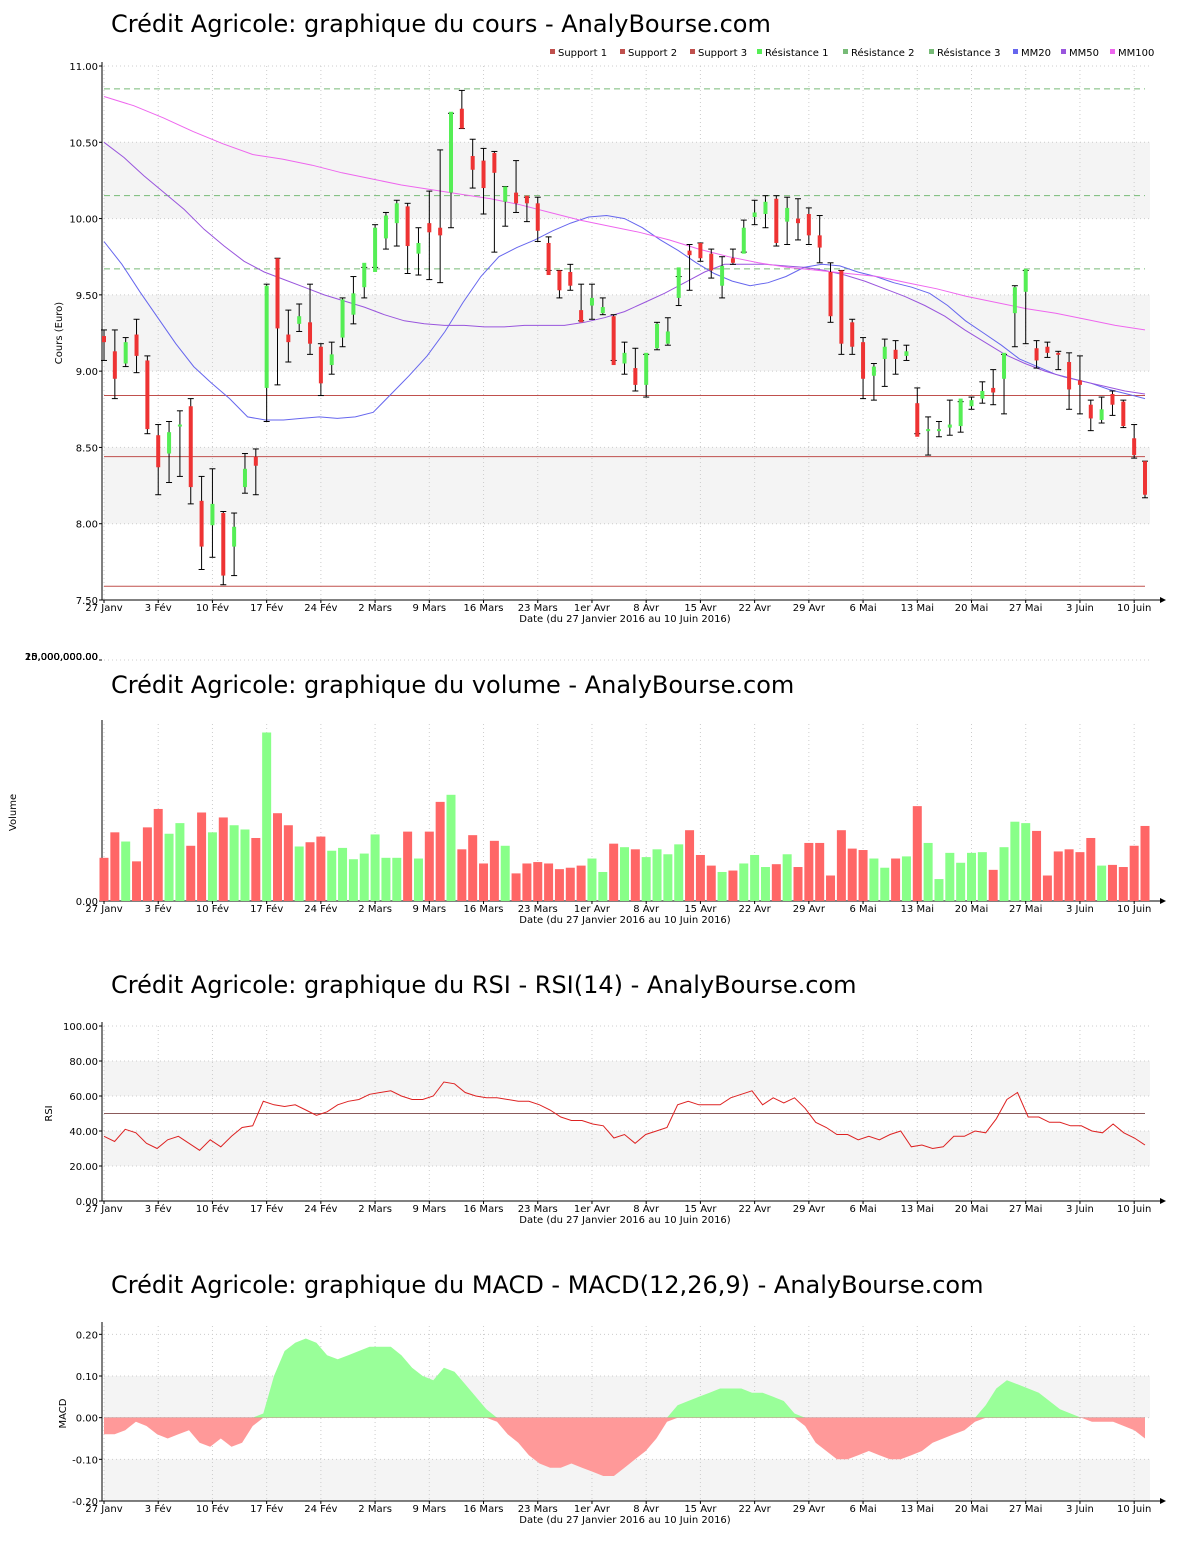 The height and width of the screenshot is (1550, 1200). I want to click on macd-x-tick-label: 3 Juin, so click(1080, 1509).